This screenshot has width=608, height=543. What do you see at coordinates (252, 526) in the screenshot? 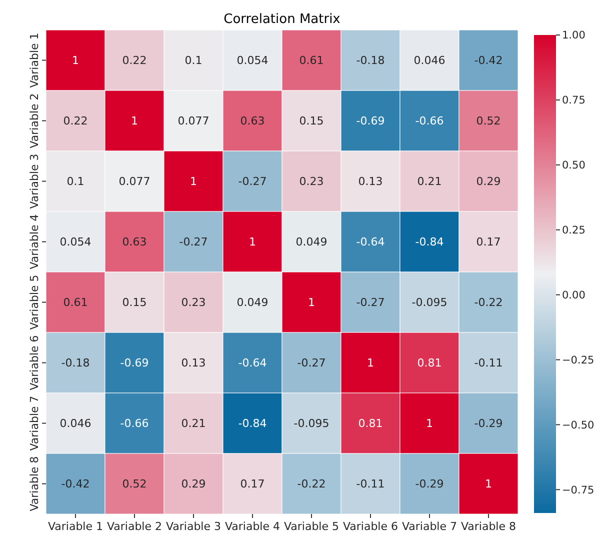
I see `x-tick-label: Variable 4` at bounding box center [252, 526].